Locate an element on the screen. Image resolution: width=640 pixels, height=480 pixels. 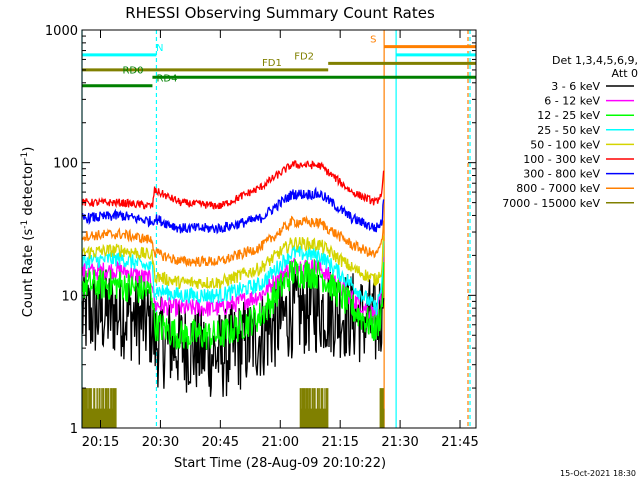
x-tick-label: 21:30 is located at coordinates (399, 442).